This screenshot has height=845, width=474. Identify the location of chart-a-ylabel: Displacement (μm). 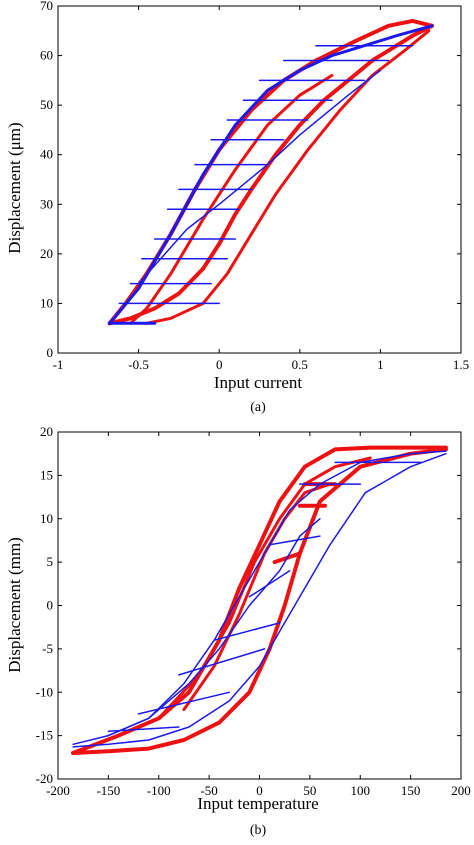
(14, 187).